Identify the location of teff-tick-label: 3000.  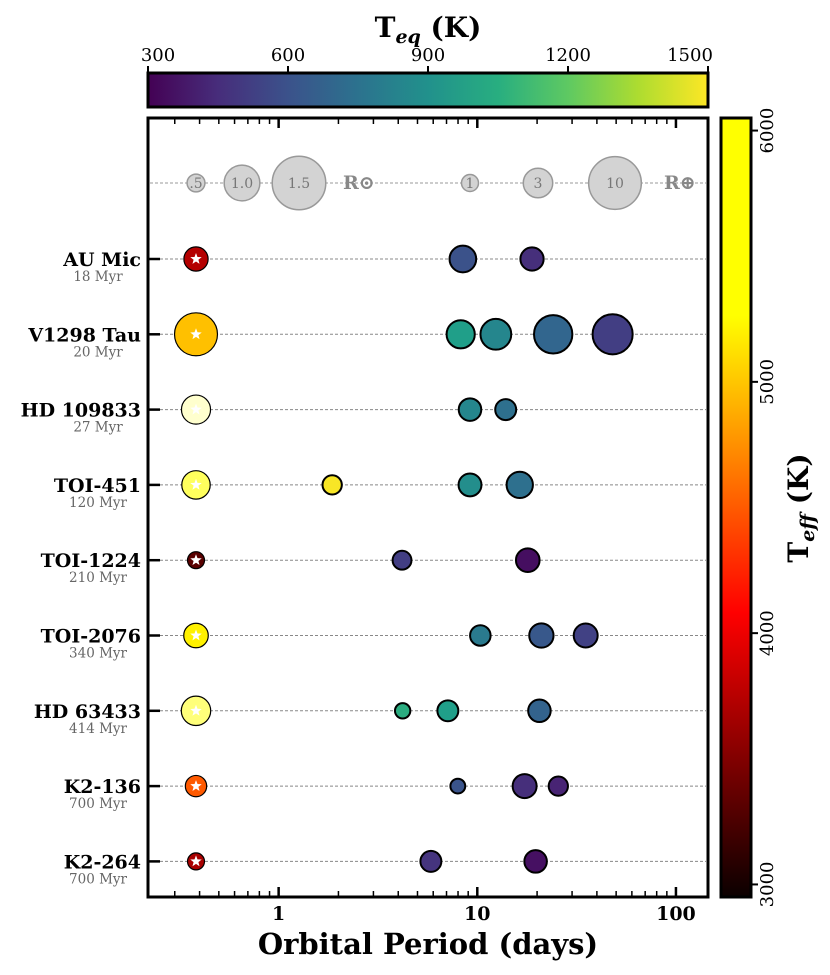
(767, 885).